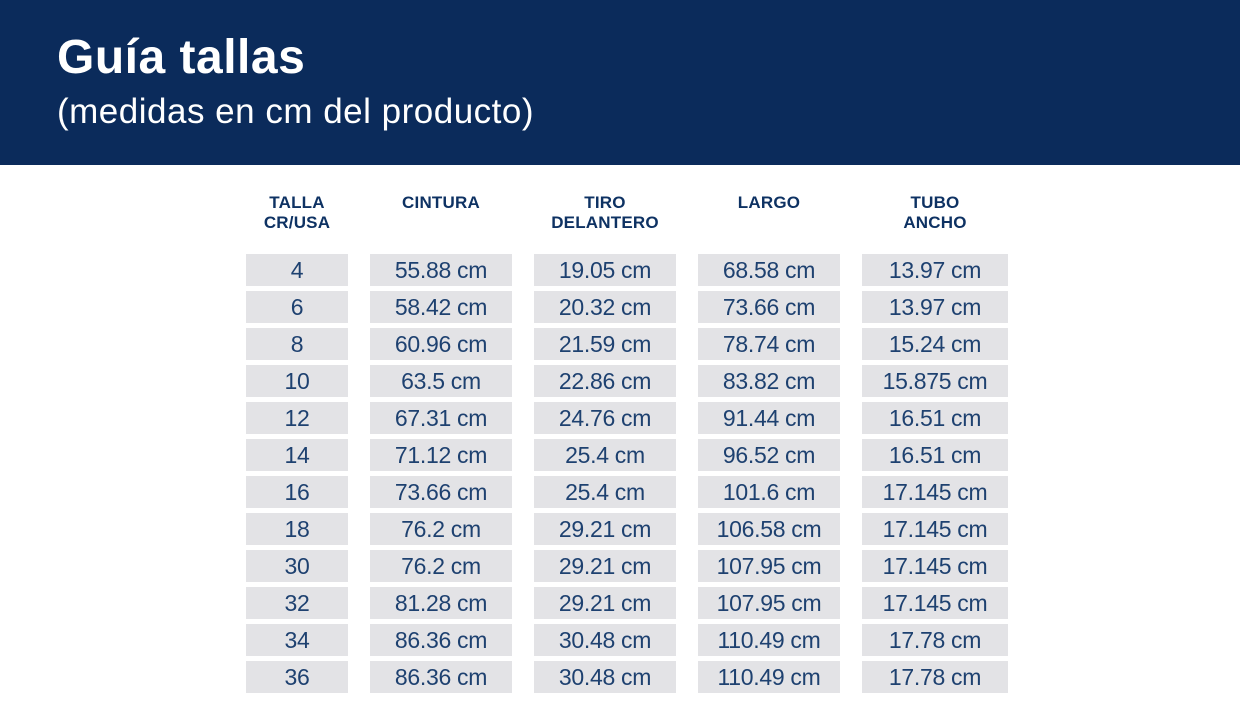  What do you see at coordinates (297, 344) in the screenshot?
I see `size-cell: 8` at bounding box center [297, 344].